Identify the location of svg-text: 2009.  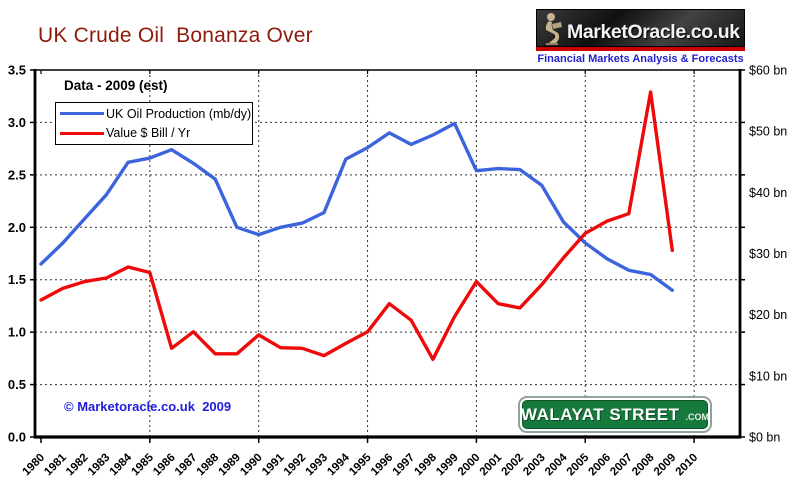
(665, 465).